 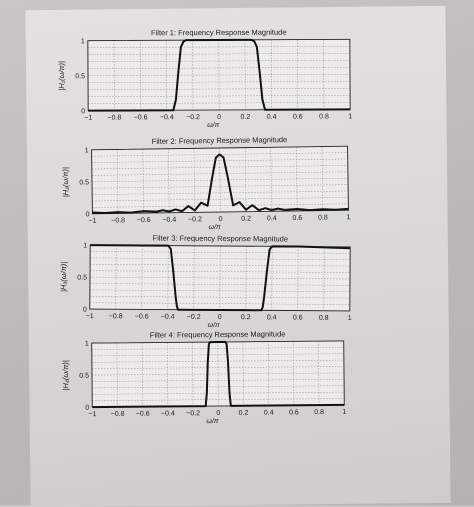 I want to click on y-axis-label: |H₂(ω/π)|, so click(x=65, y=182).